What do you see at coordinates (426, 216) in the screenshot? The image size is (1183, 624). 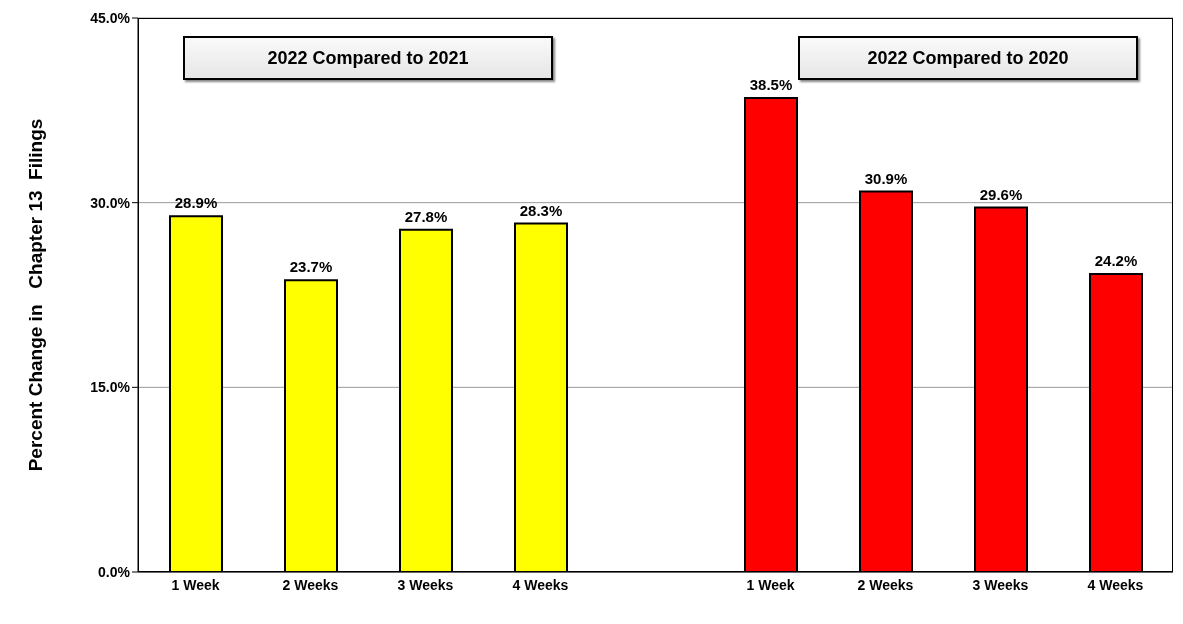 I see `data-label: 27.8%` at bounding box center [426, 216].